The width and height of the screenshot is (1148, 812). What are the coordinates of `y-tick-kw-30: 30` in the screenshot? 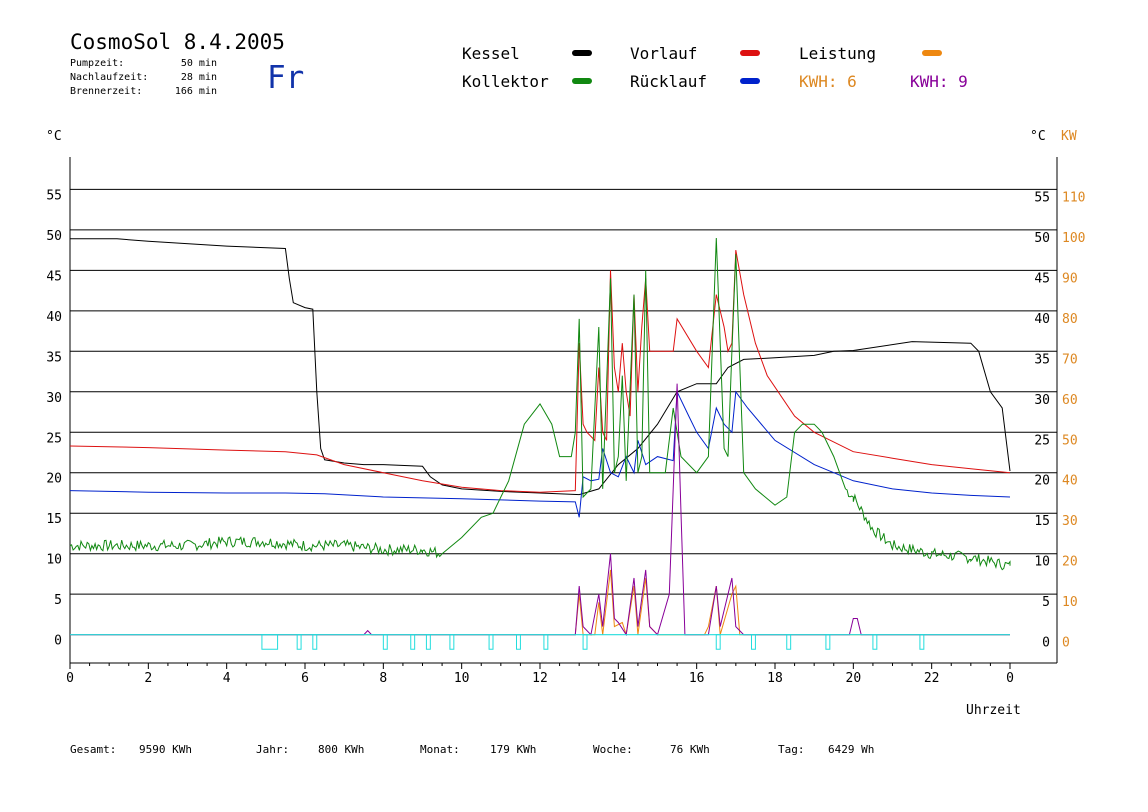 It's located at (1070, 521).